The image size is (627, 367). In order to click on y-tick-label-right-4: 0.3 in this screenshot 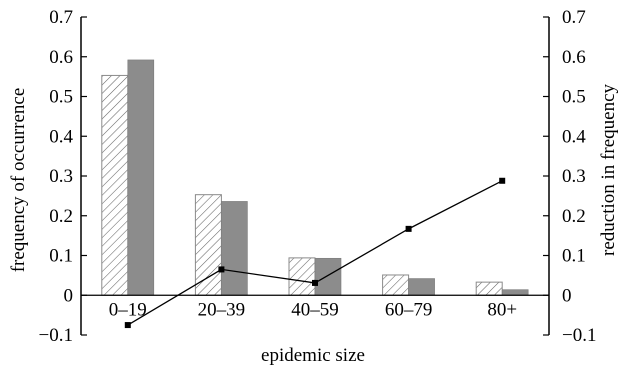, I will do `click(574, 176)`.